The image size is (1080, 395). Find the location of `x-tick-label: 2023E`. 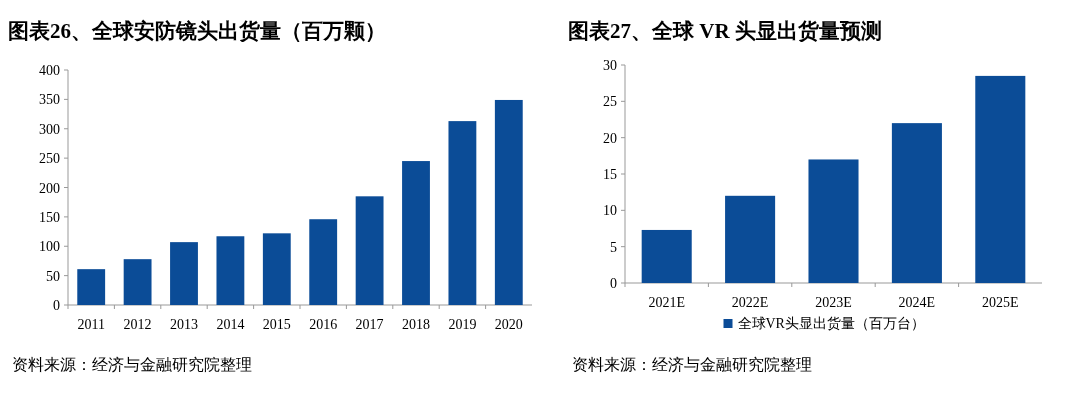

x-tick-label: 2023E is located at coordinates (833, 302).